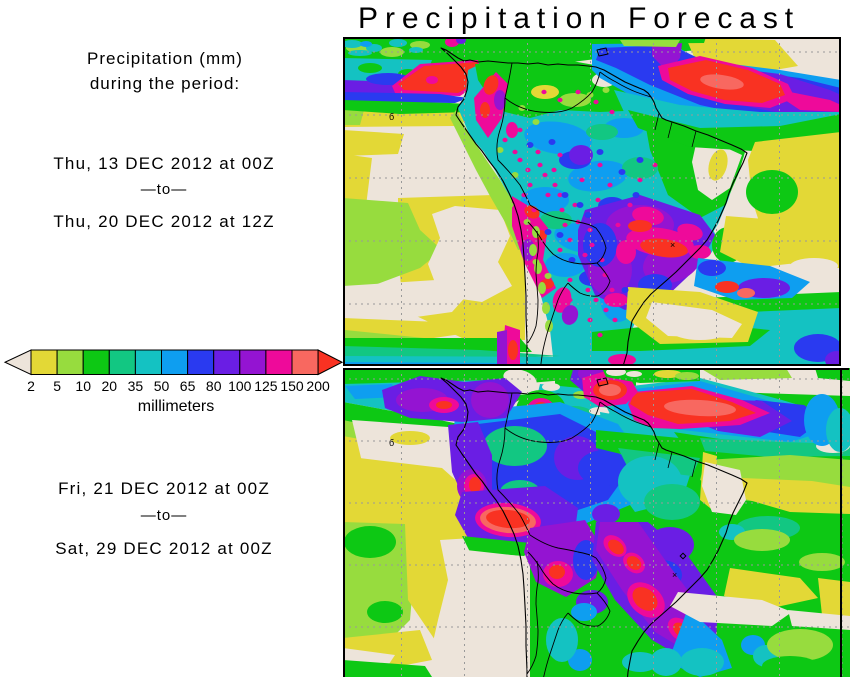  I want to click on svg-text: 5, so click(57, 386).